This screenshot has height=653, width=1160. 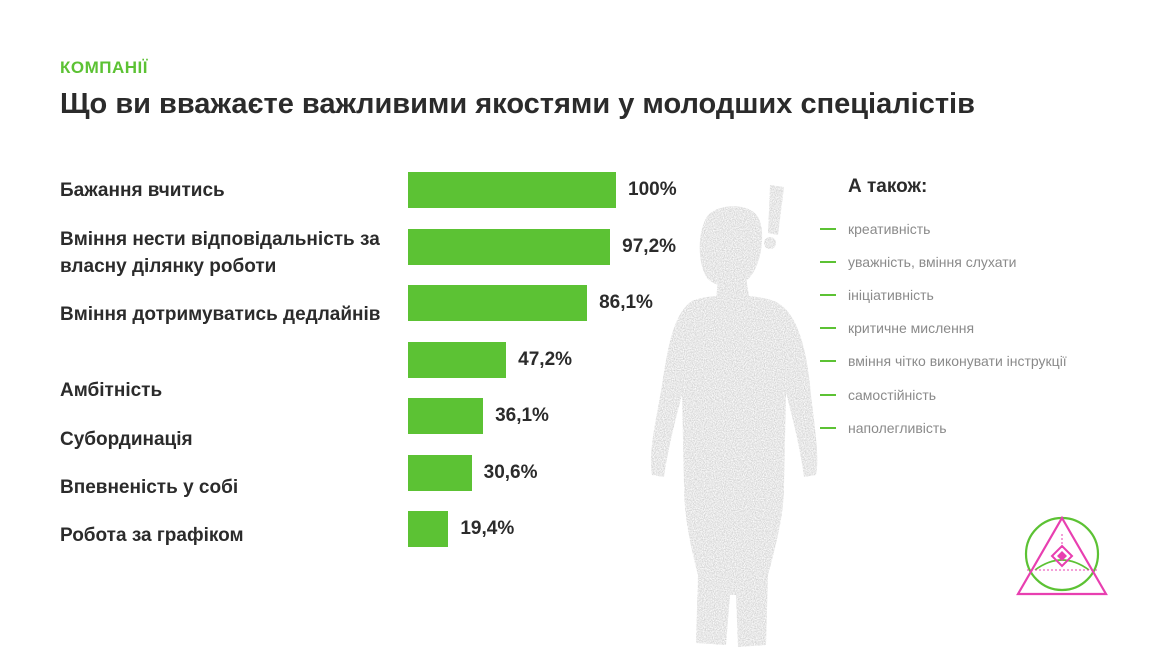 What do you see at coordinates (889, 229) in the screenshot?
I see `also-item-text: креативність` at bounding box center [889, 229].